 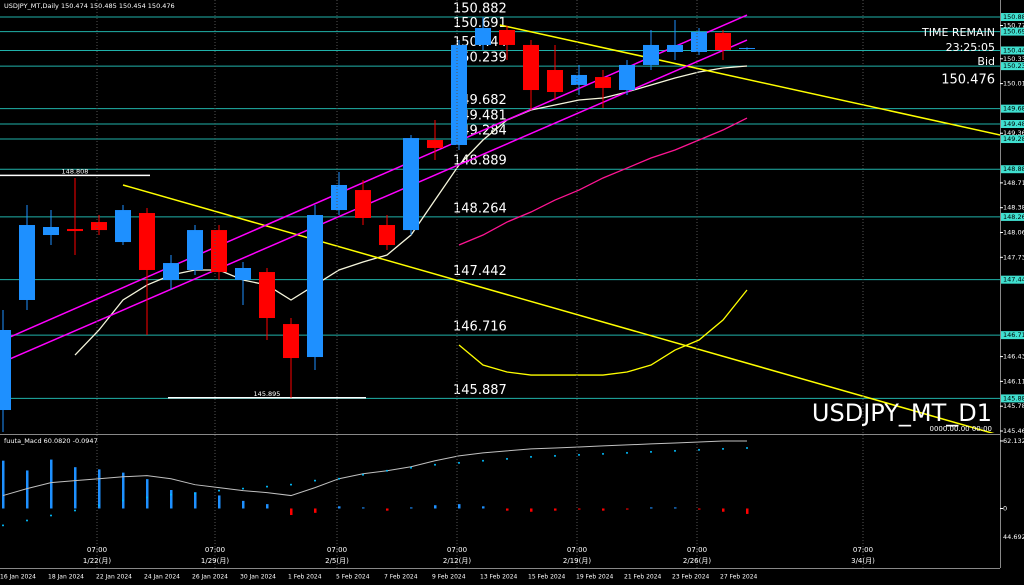 What do you see at coordinates (337, 561) in the screenshot?
I see `date-label: 2/5(月)` at bounding box center [337, 561].